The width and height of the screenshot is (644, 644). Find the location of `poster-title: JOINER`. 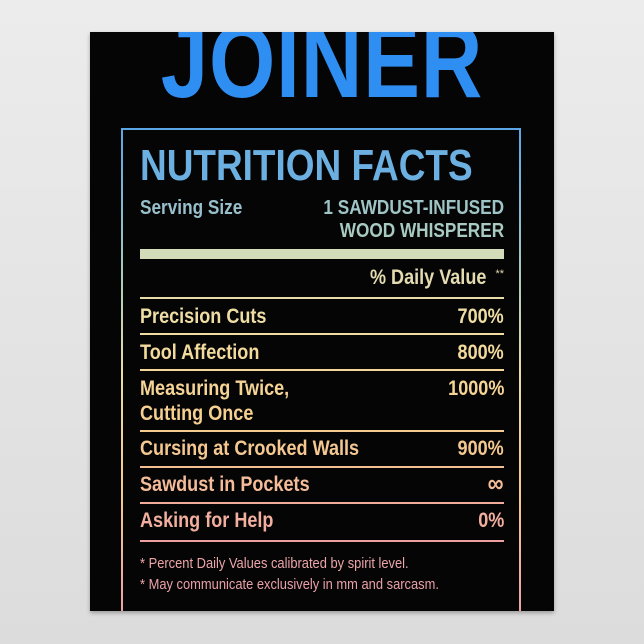

poster-title: JOINER is located at coordinates (322, 76).